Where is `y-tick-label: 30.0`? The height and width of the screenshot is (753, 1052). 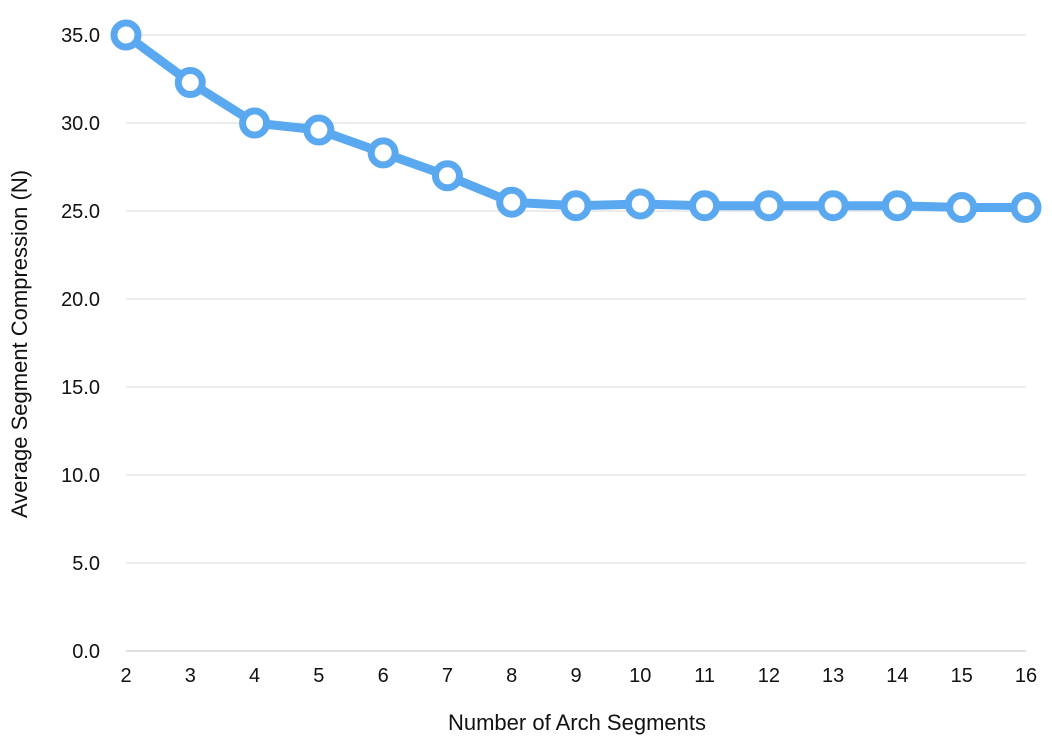
y-tick-label: 30.0 is located at coordinates (80, 124).